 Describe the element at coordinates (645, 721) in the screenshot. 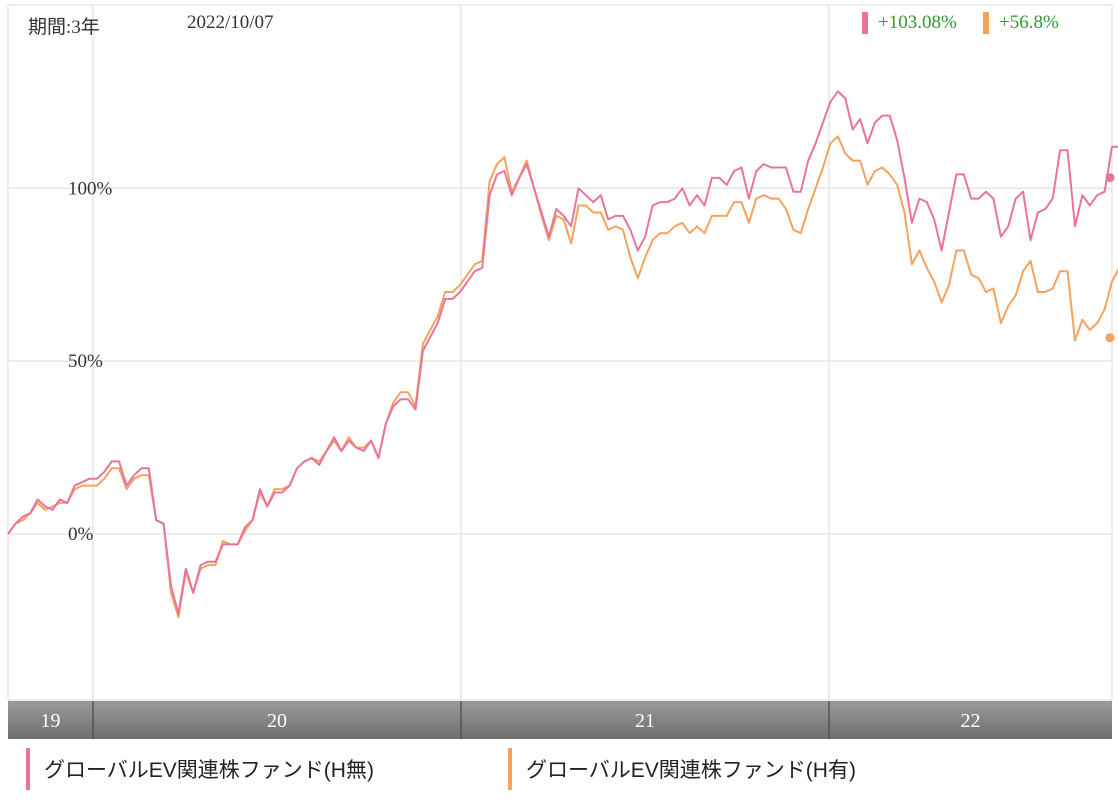

I see `x-tick-label: 21` at that location.